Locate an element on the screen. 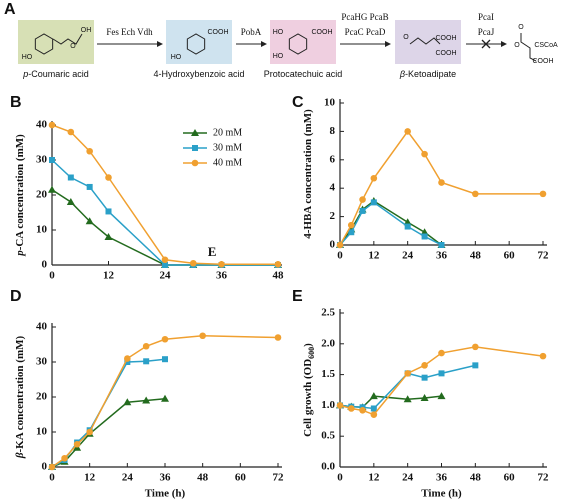  compound-name: β-Ketoadipate is located at coordinates (427, 74).